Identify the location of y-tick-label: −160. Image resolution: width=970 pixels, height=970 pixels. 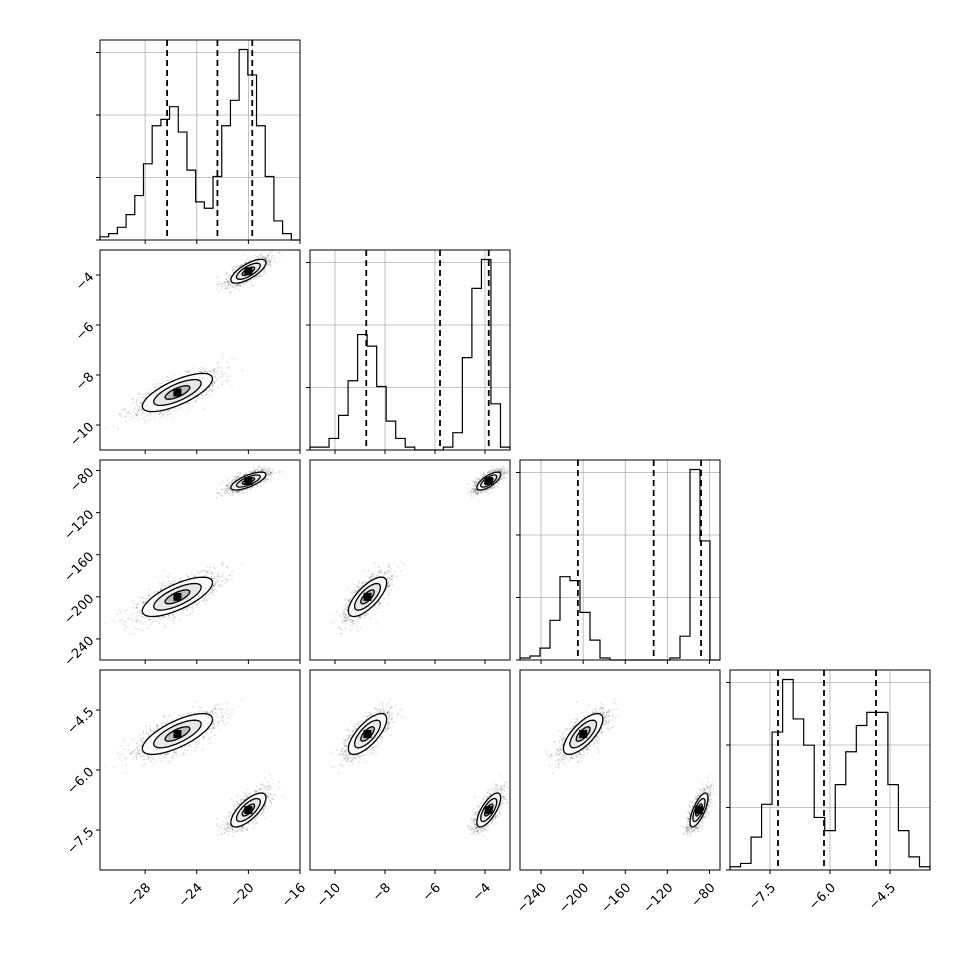
(79, 567).